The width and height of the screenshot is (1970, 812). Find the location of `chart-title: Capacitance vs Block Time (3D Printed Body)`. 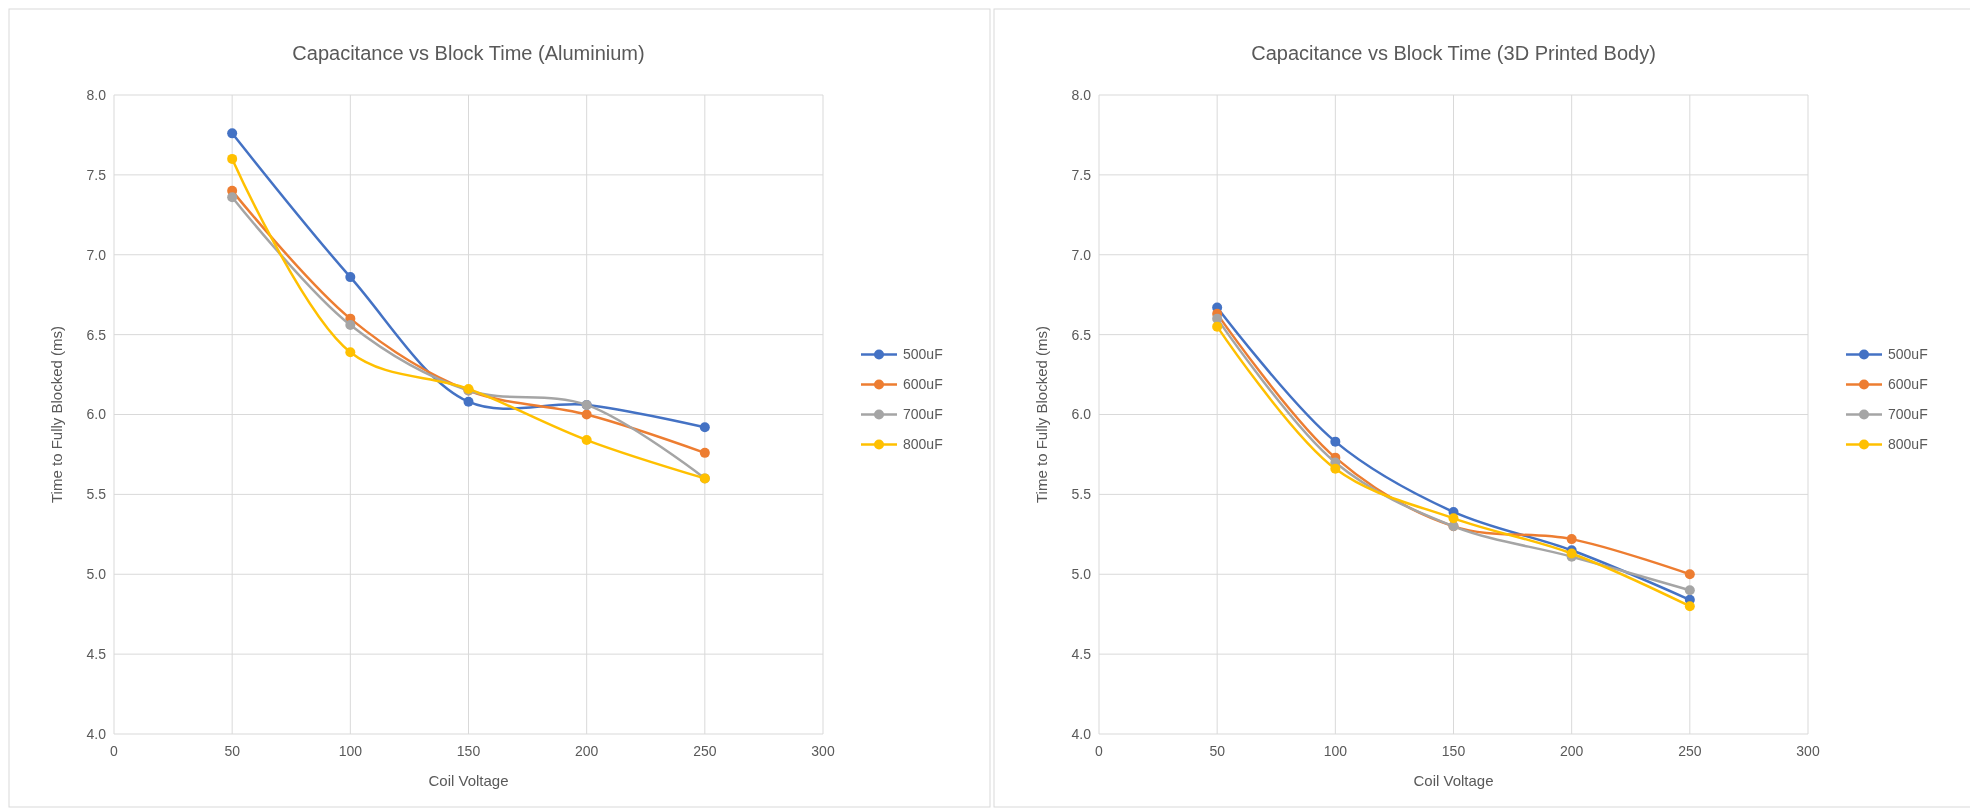

chart-title: Capacitance vs Block Time (3D Printed Body) is located at coordinates (1453, 53).